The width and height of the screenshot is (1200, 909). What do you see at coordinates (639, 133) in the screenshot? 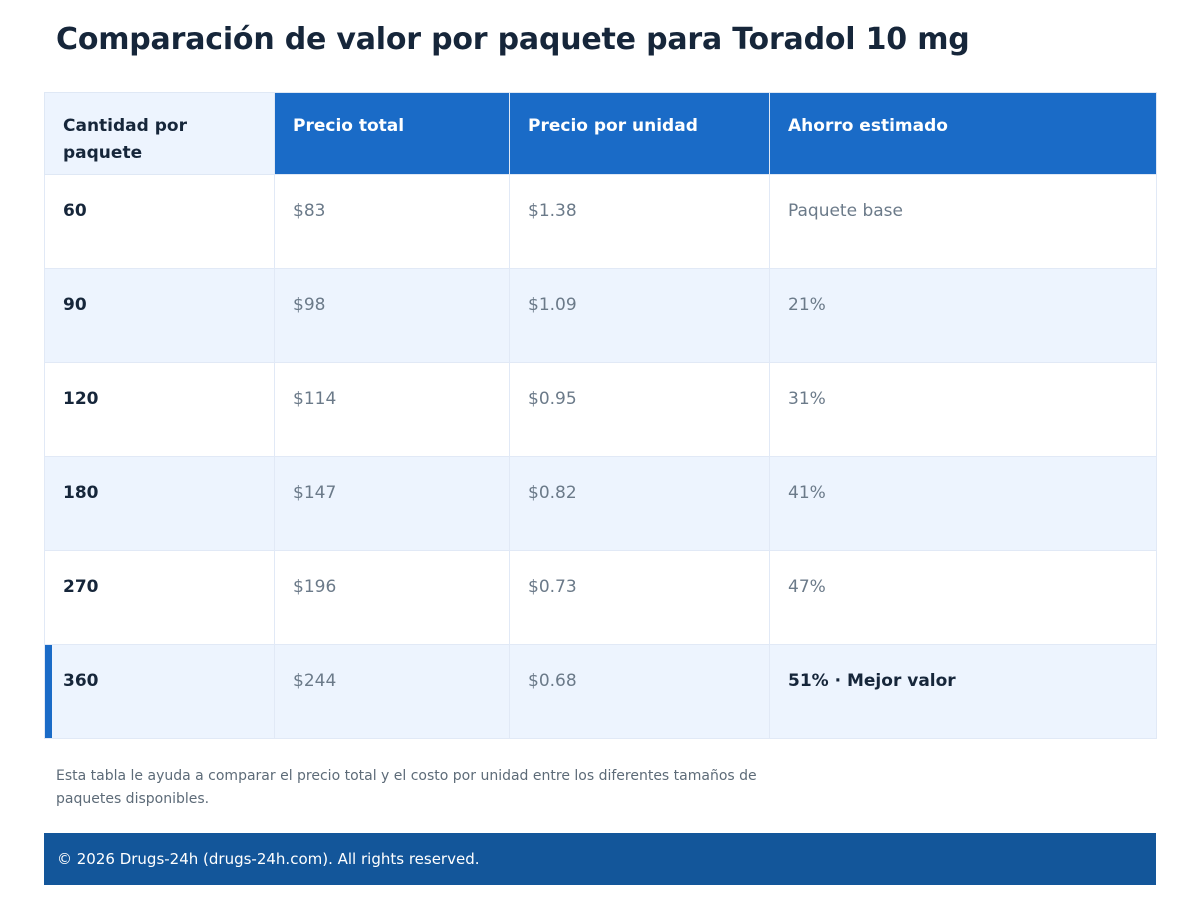
I see `header-unit-price: Precio por unidad` at bounding box center [639, 133].